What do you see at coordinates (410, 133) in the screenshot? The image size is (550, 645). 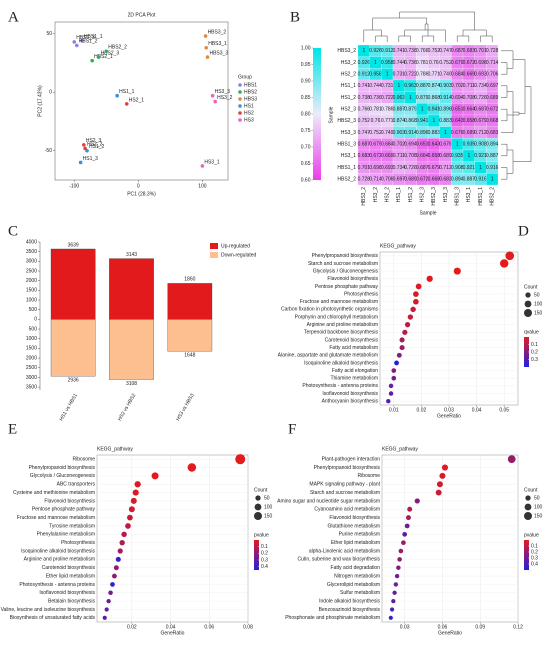 I see `cell-label: 0.914` at bounding box center [410, 133].